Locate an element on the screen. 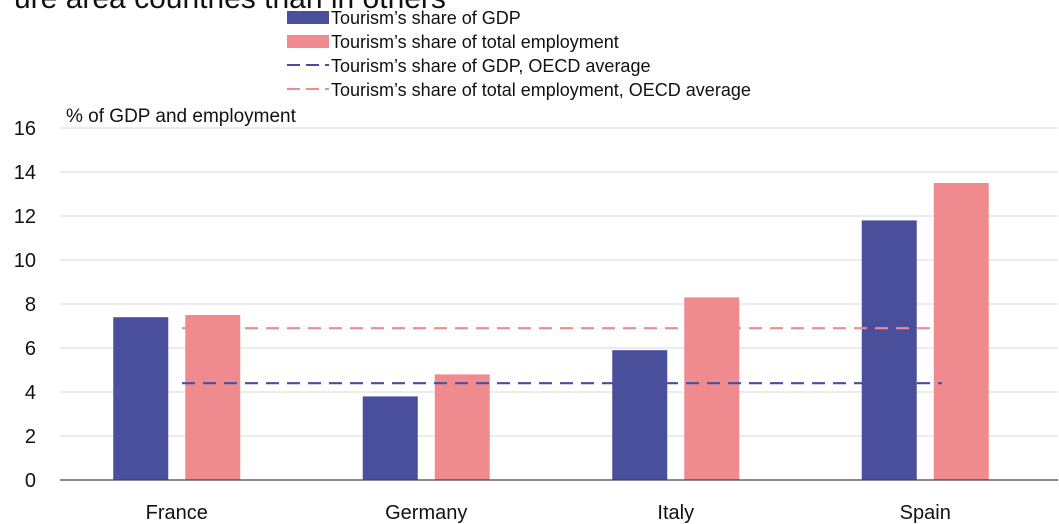 This screenshot has width=1059, height=524. y-tick-label: 12 is located at coordinates (25, 217).